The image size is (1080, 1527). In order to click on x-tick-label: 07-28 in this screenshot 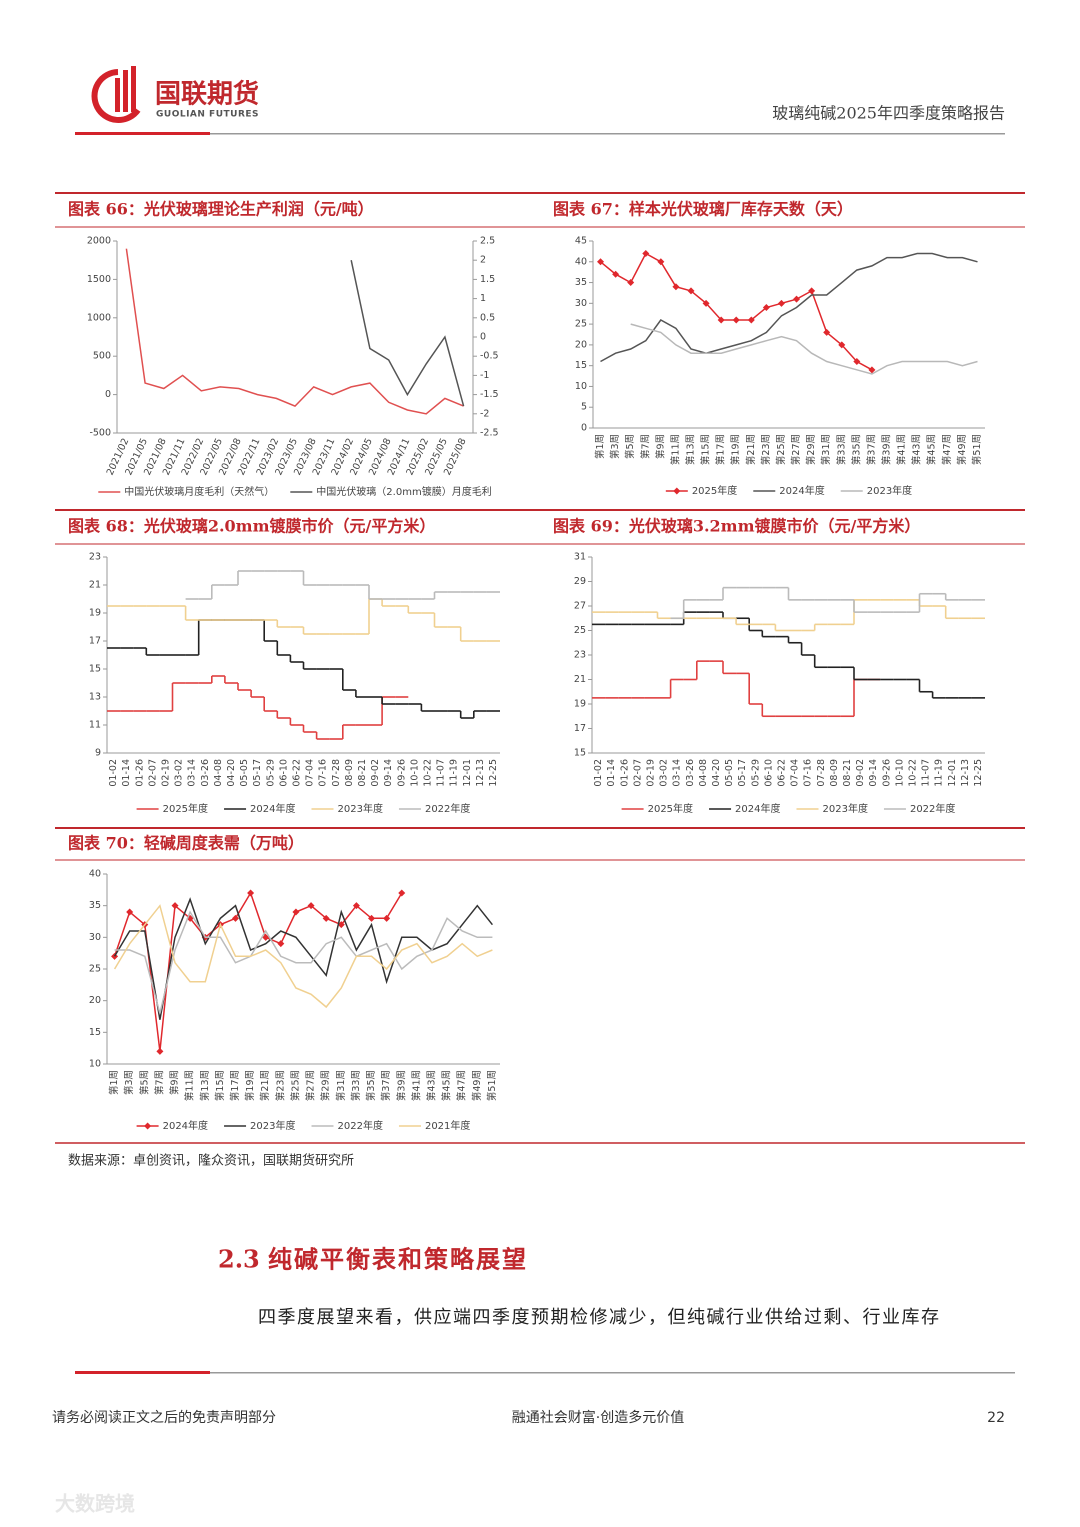, I will do `click(336, 773)`.